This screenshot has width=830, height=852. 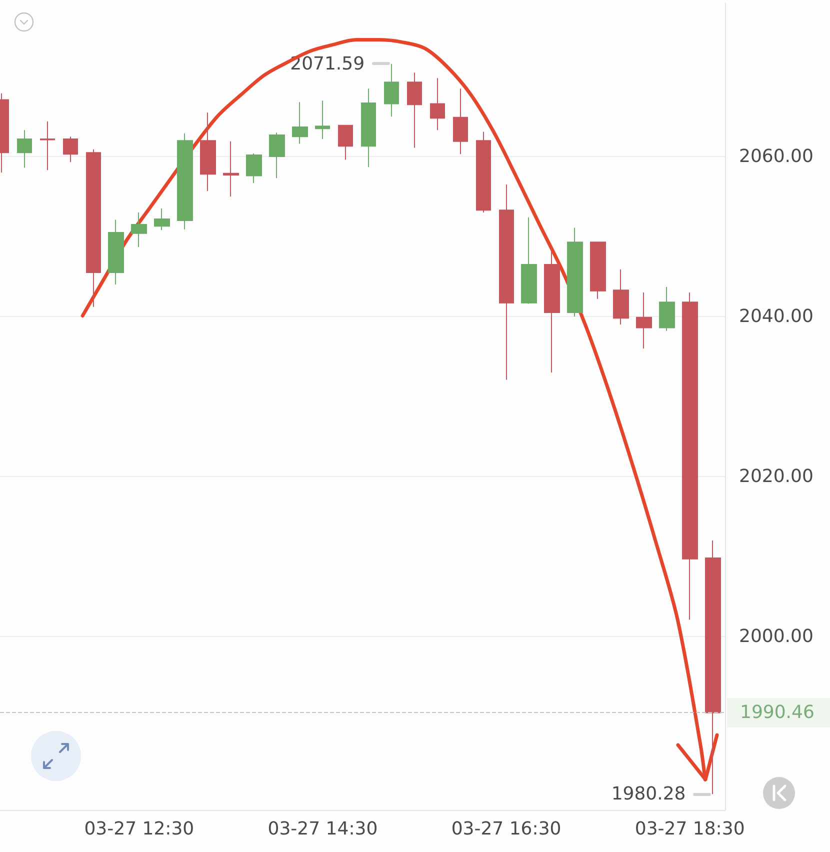 I want to click on annotation: 2071.59, so click(x=327, y=63).